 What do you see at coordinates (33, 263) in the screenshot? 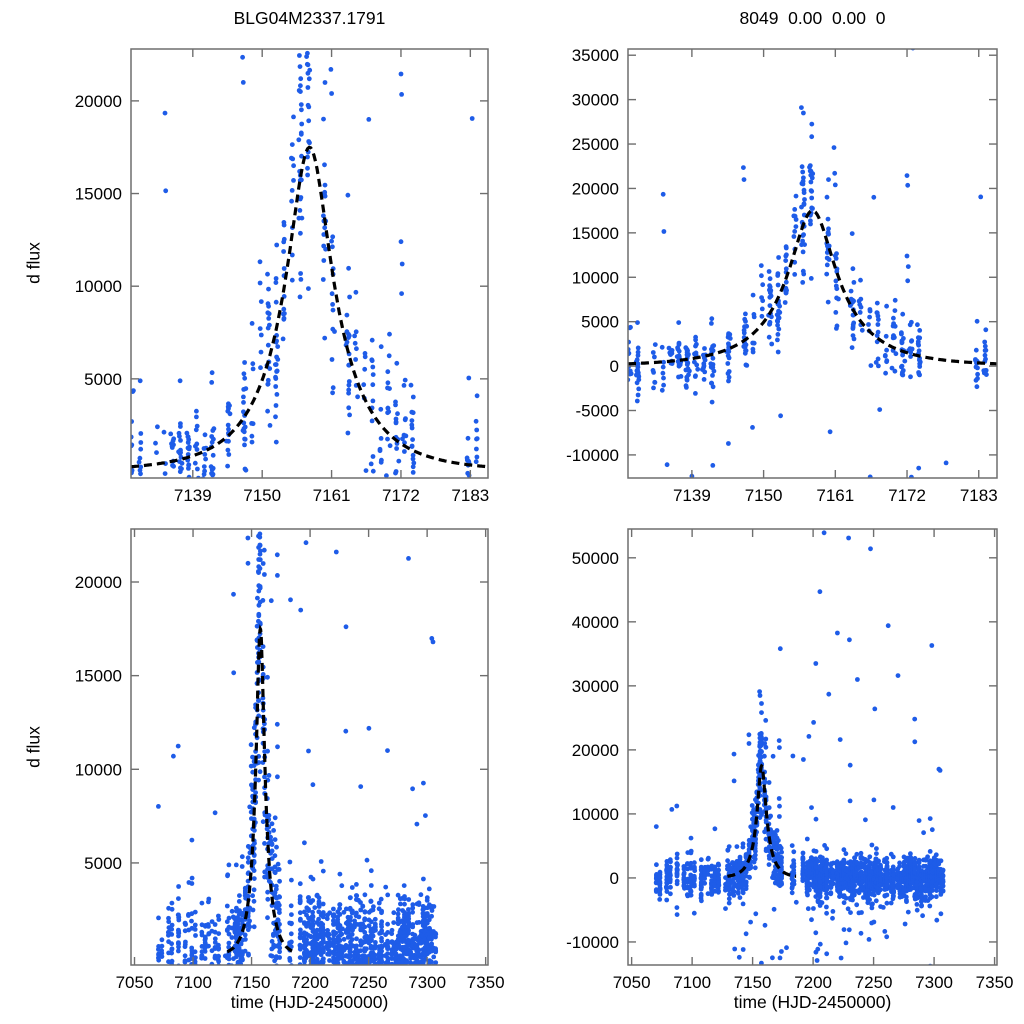
I see `y-axis-label-top-left: d flux` at bounding box center [33, 263].